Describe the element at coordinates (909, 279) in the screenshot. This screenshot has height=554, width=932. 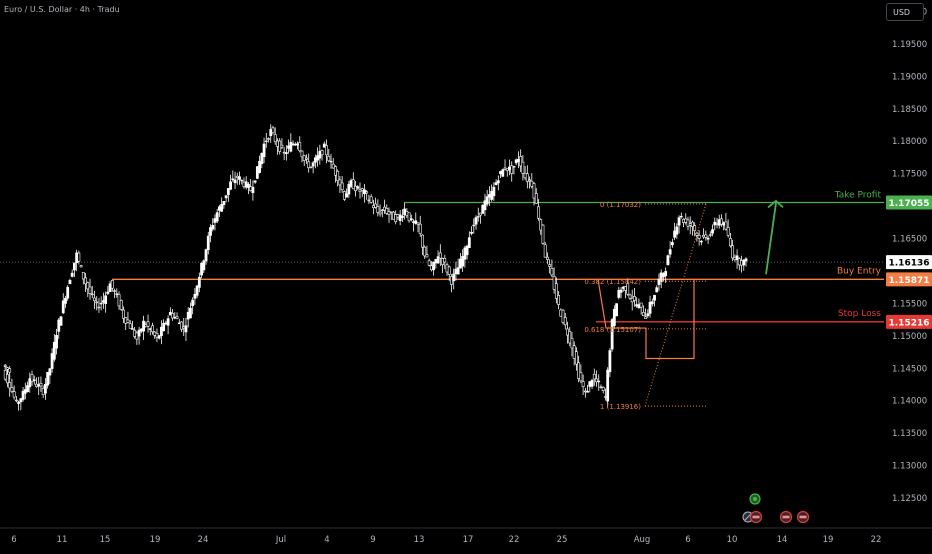
I see `buy-entry-price-badge: 1.15871` at that location.